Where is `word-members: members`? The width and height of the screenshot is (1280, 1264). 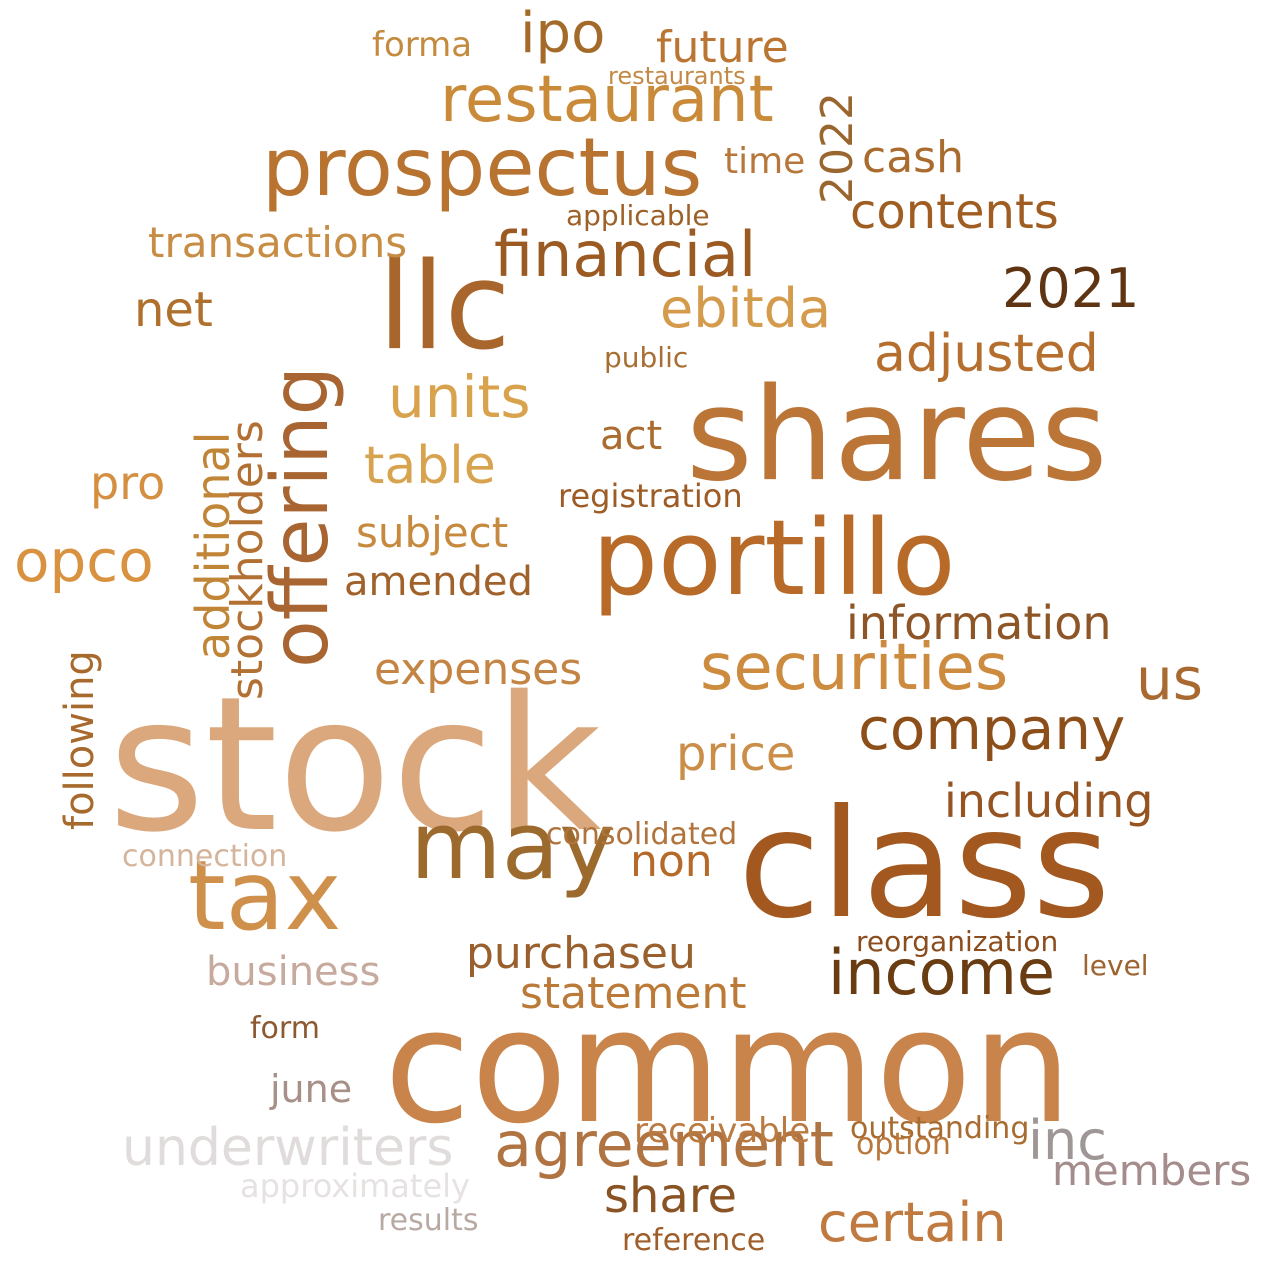
word-members: members is located at coordinates (1152, 1170).